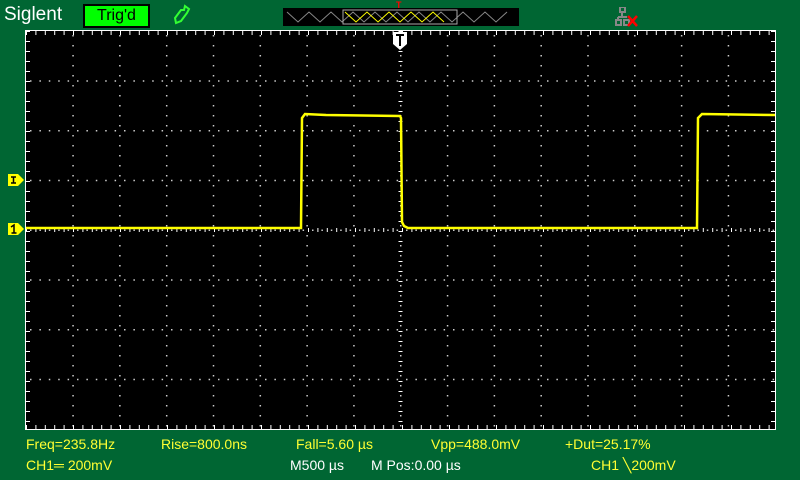  I want to click on timebase-overview, so click(401, 17).